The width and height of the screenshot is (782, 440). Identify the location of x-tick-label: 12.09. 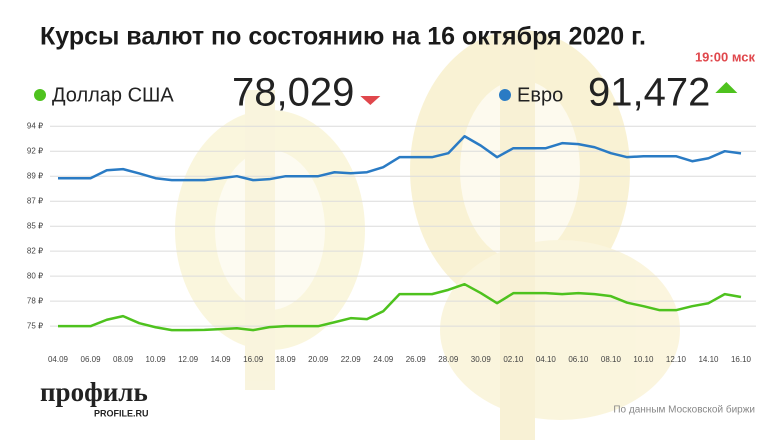
(188, 359).